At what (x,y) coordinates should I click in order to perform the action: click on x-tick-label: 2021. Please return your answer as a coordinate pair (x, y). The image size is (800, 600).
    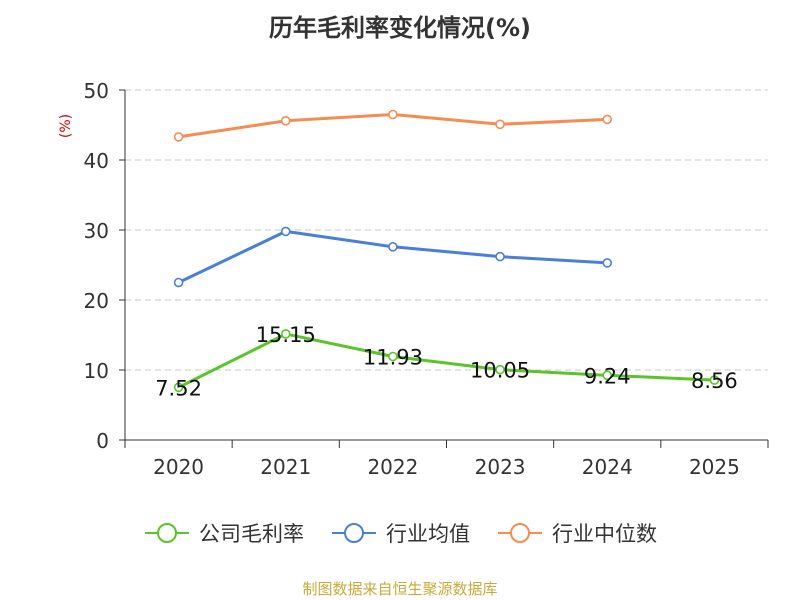
    Looking at the image, I should click on (285, 467).